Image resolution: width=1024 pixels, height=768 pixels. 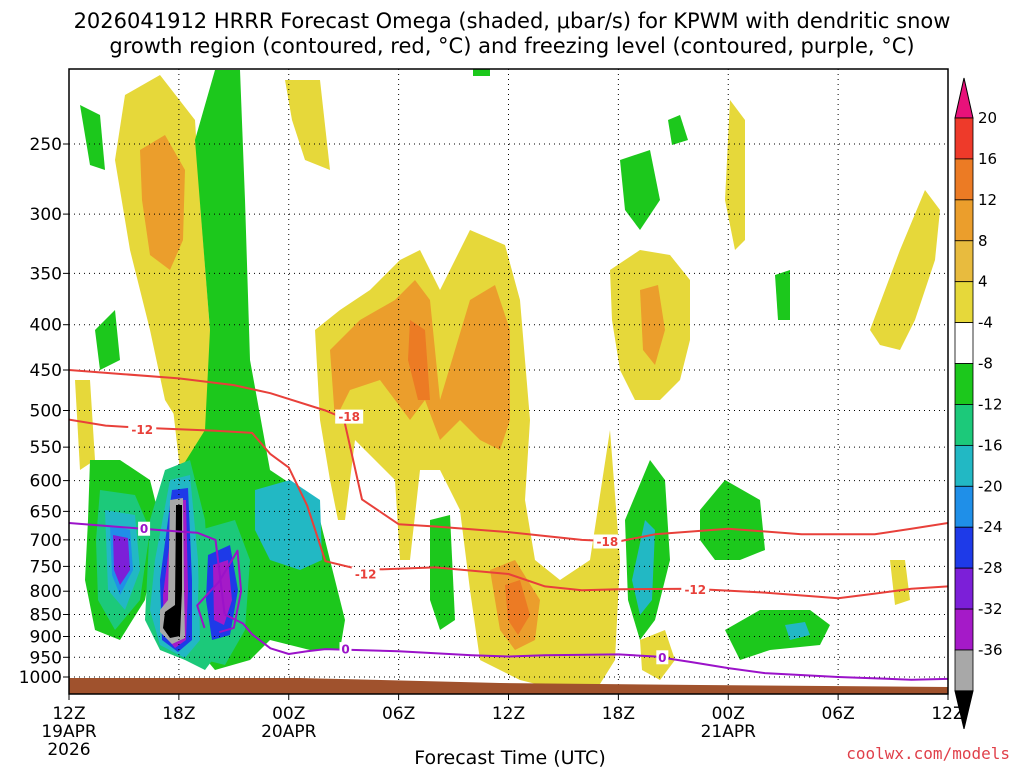 What do you see at coordinates (46, 274) in the screenshot?
I see `y-tick-label: 350` at bounding box center [46, 274].